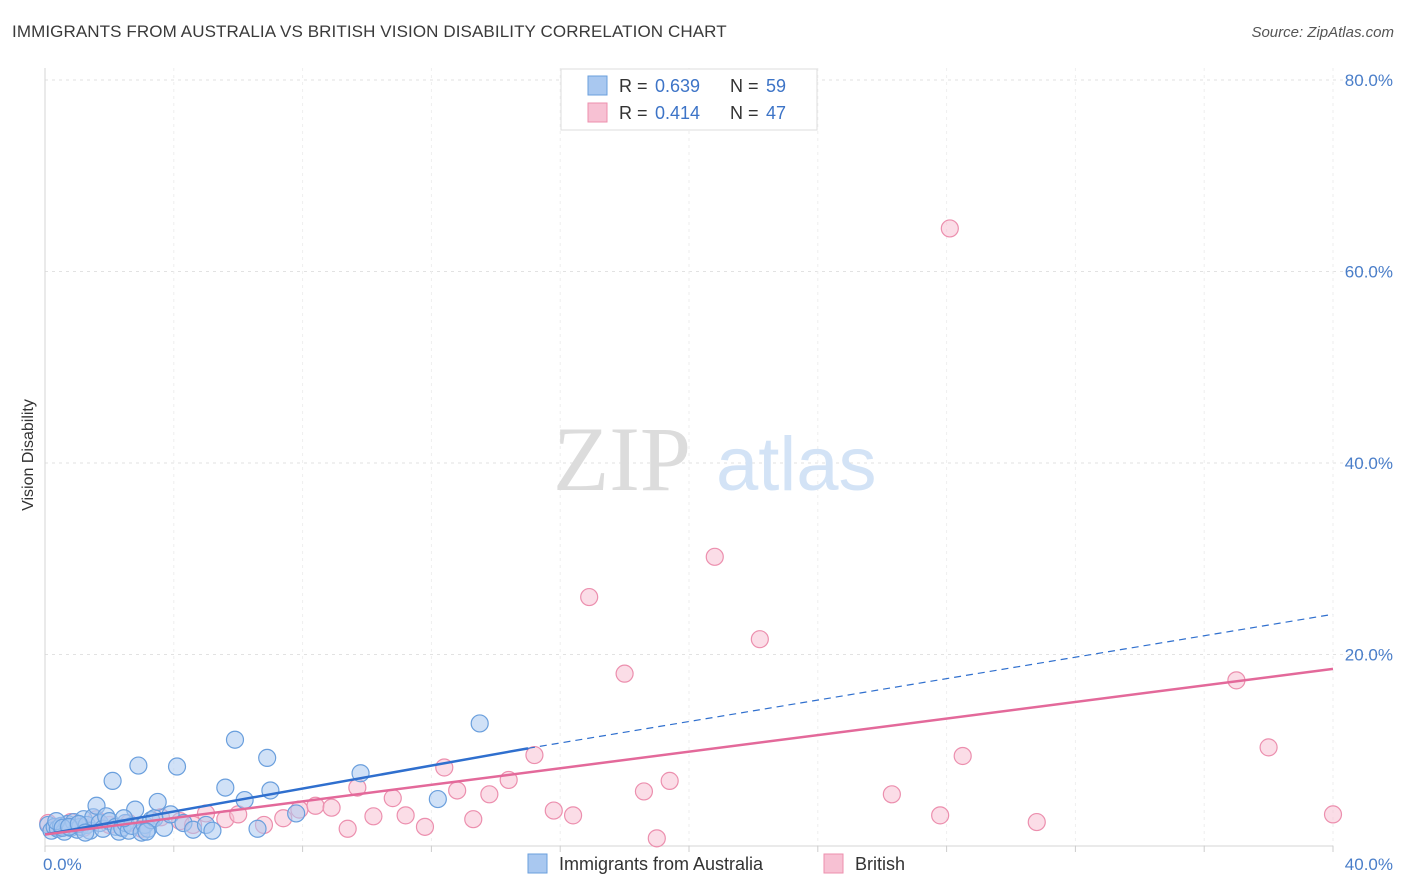 Image resolution: width=1406 pixels, height=892 pixels. I want to click on y-tick-label: 60.0%, so click(1369, 272).